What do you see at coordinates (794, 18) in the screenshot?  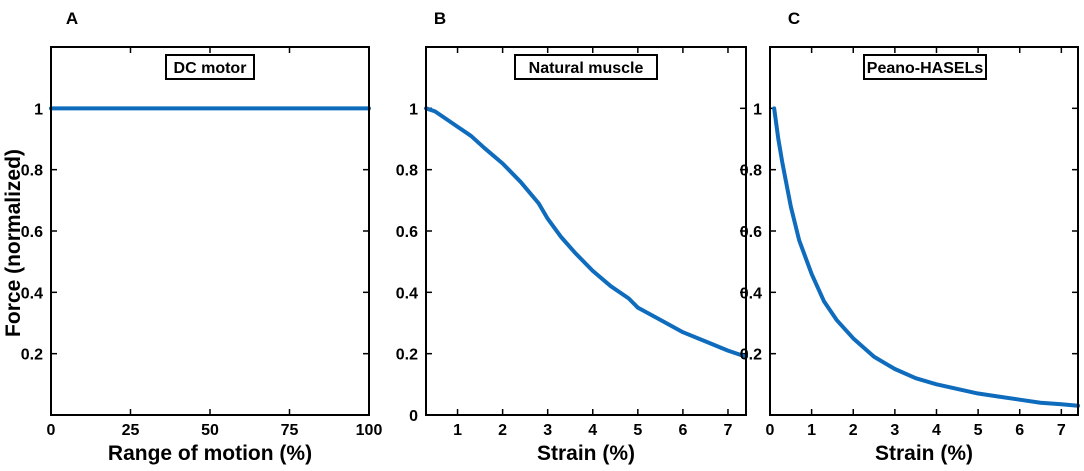 I see `panel-letter-c: C` at bounding box center [794, 18].